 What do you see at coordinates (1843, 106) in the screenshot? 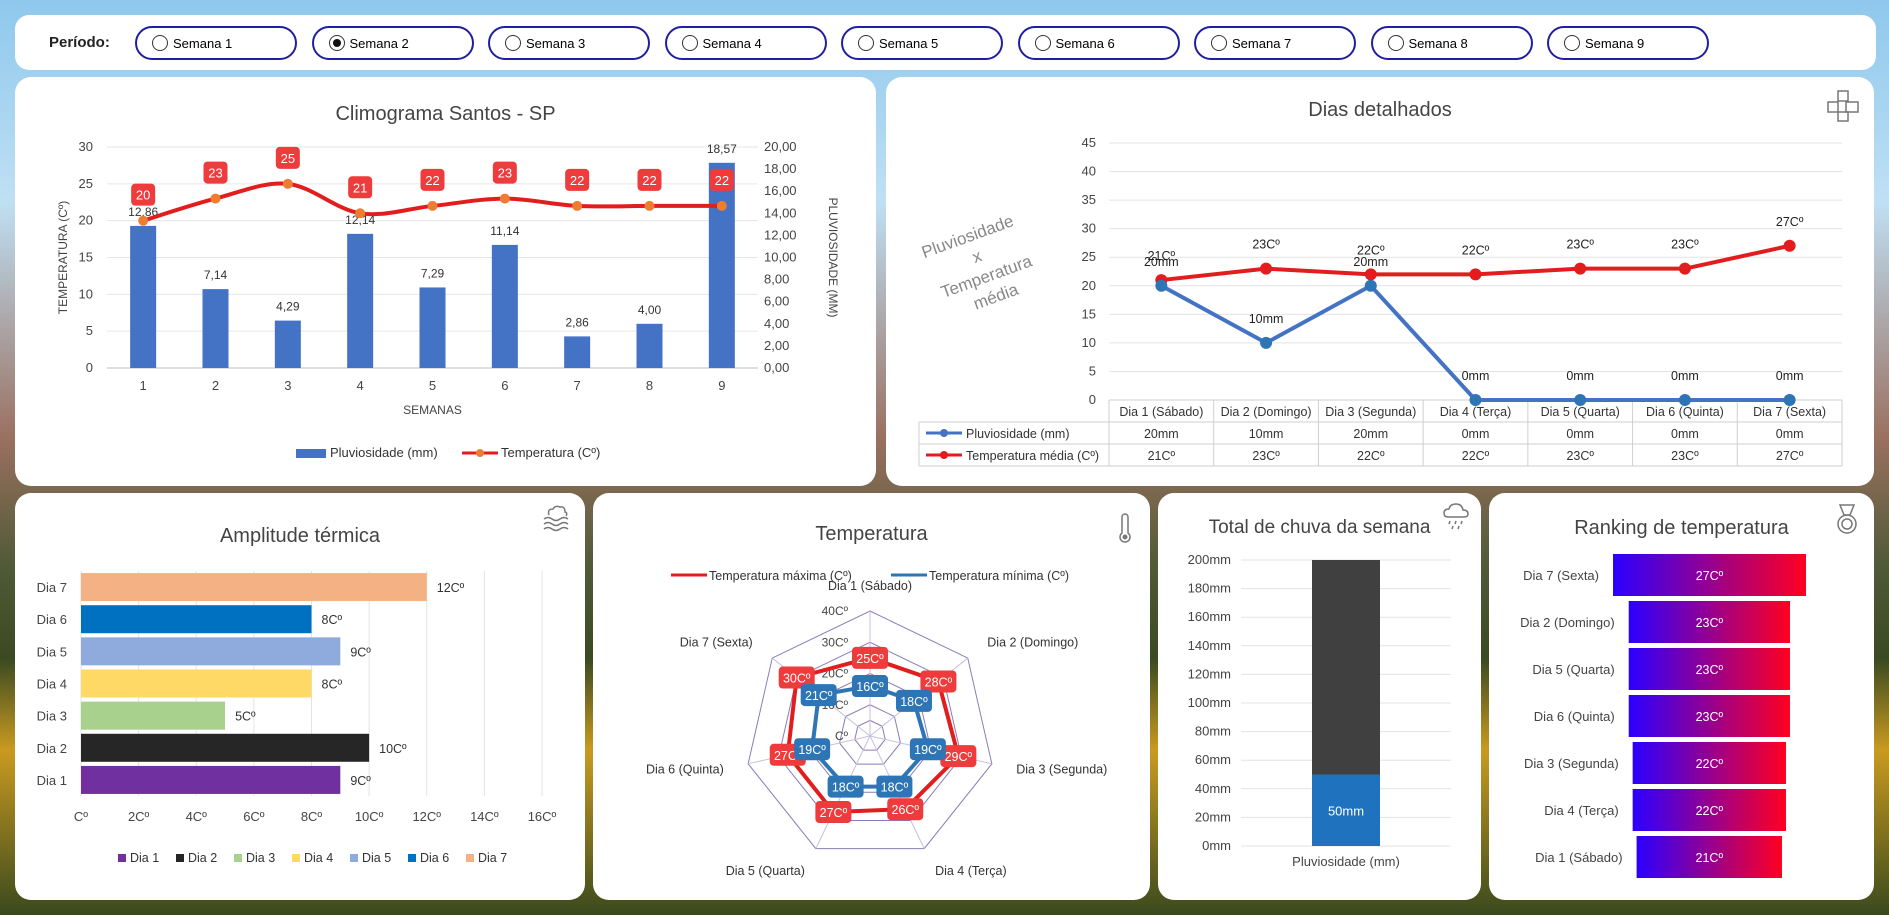
I see `shapes-icon` at bounding box center [1843, 106].